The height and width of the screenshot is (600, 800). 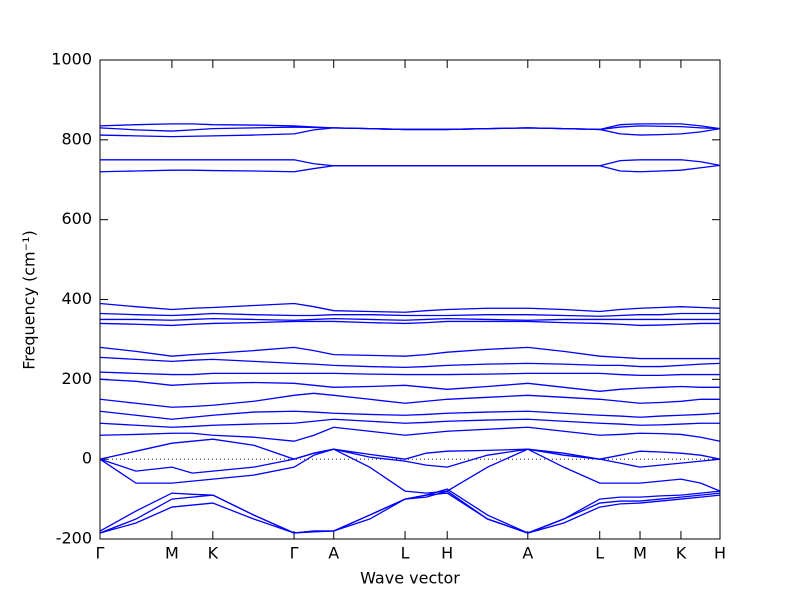 What do you see at coordinates (87, 458) in the screenshot?
I see `y-tick-label: 0` at bounding box center [87, 458].